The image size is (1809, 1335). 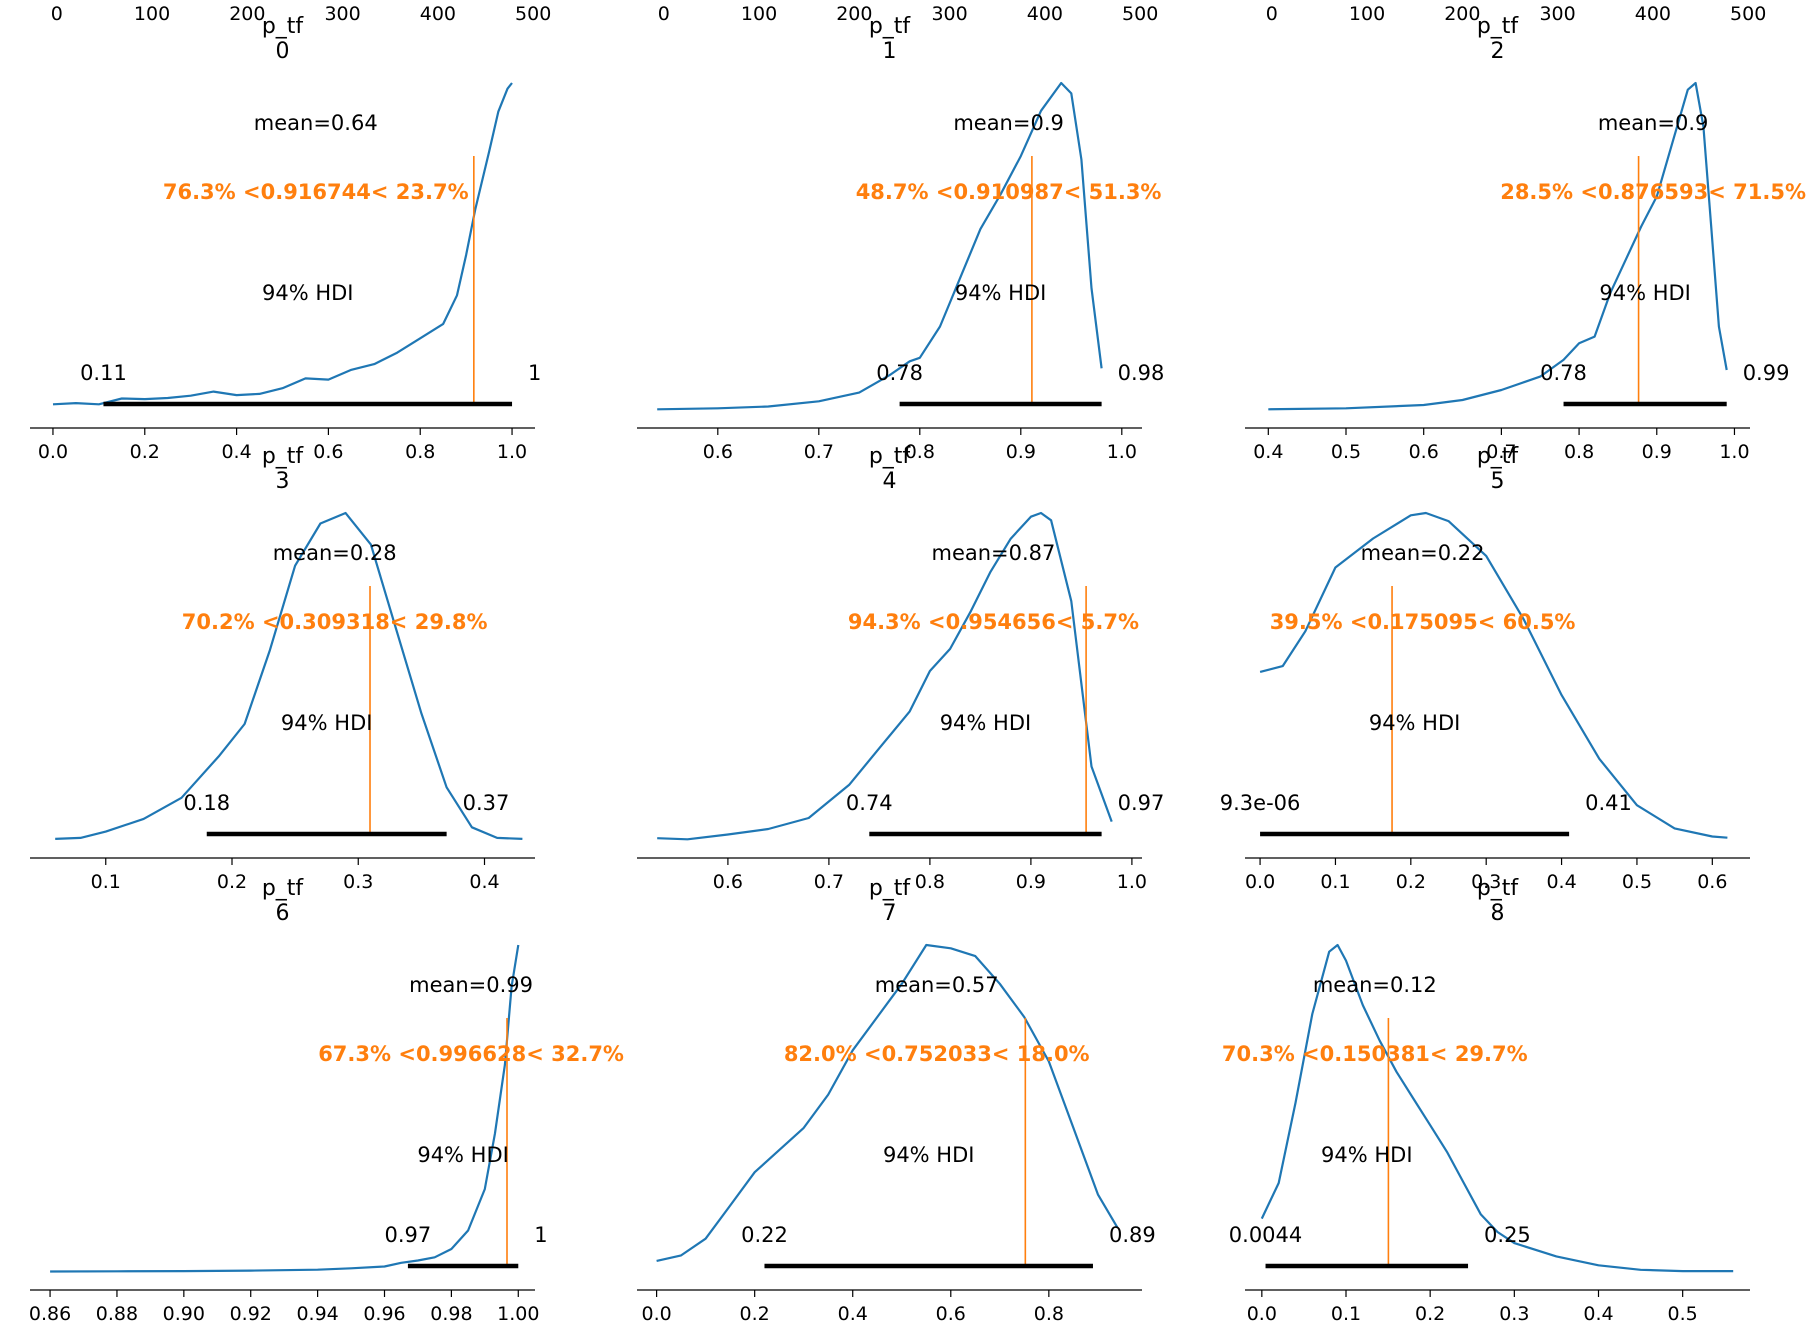 I want to click on hdi-high-label: 0.41, so click(x=1608, y=803).